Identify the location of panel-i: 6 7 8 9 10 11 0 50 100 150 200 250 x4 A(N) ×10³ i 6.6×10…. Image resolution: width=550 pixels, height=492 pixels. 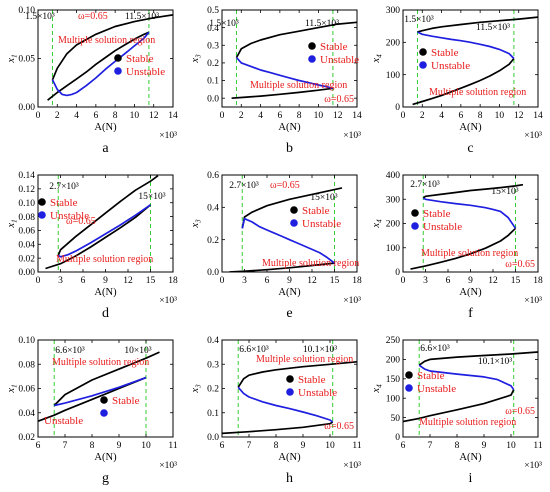
(457, 411).